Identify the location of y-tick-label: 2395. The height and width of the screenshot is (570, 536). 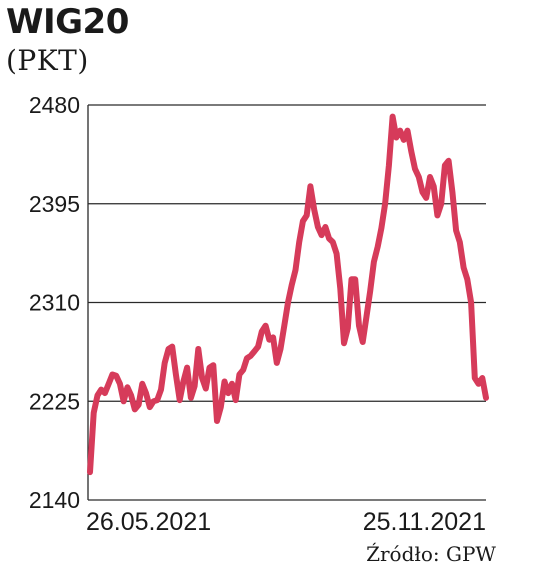
(54, 204).